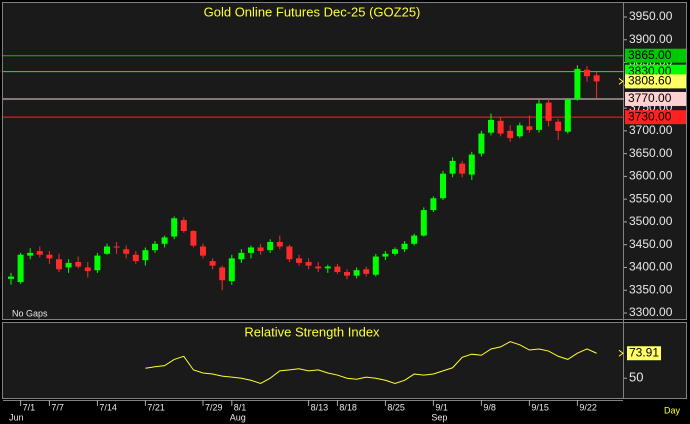  What do you see at coordinates (441, 407) in the screenshot?
I see `x-tick-label: 9/1` at bounding box center [441, 407].